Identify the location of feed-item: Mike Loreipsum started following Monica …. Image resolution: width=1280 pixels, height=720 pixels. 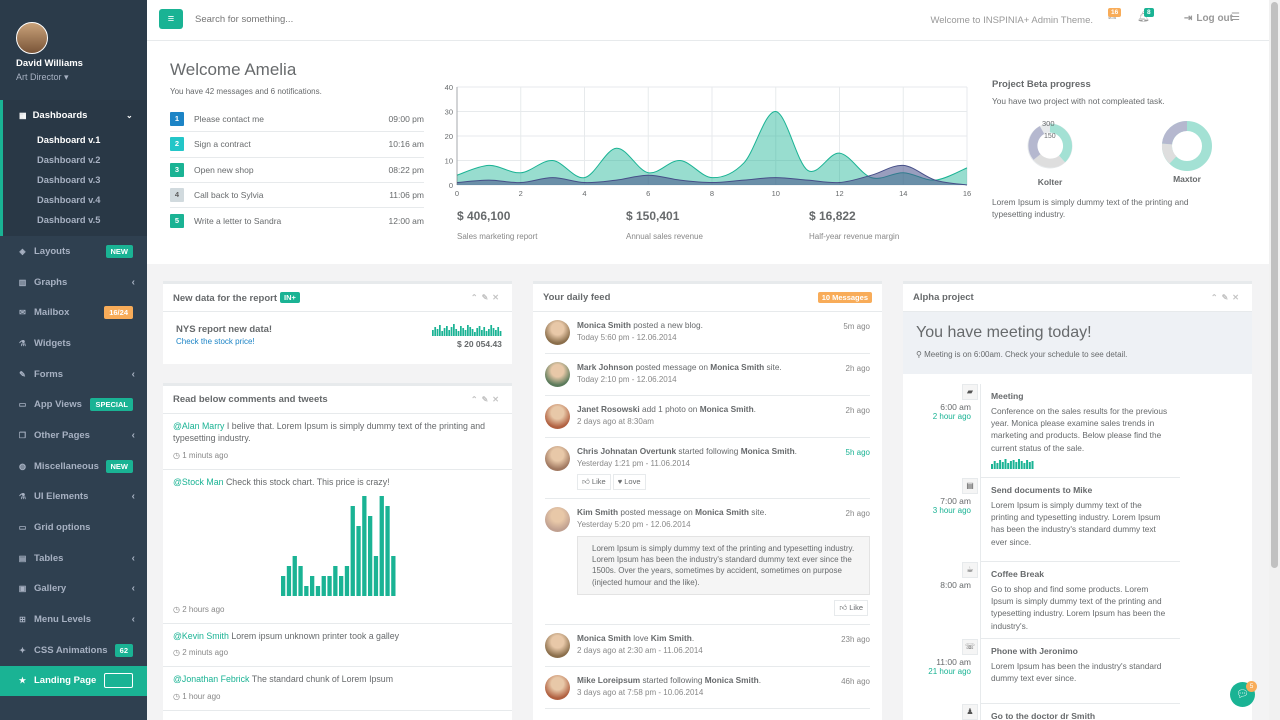
(707, 688).